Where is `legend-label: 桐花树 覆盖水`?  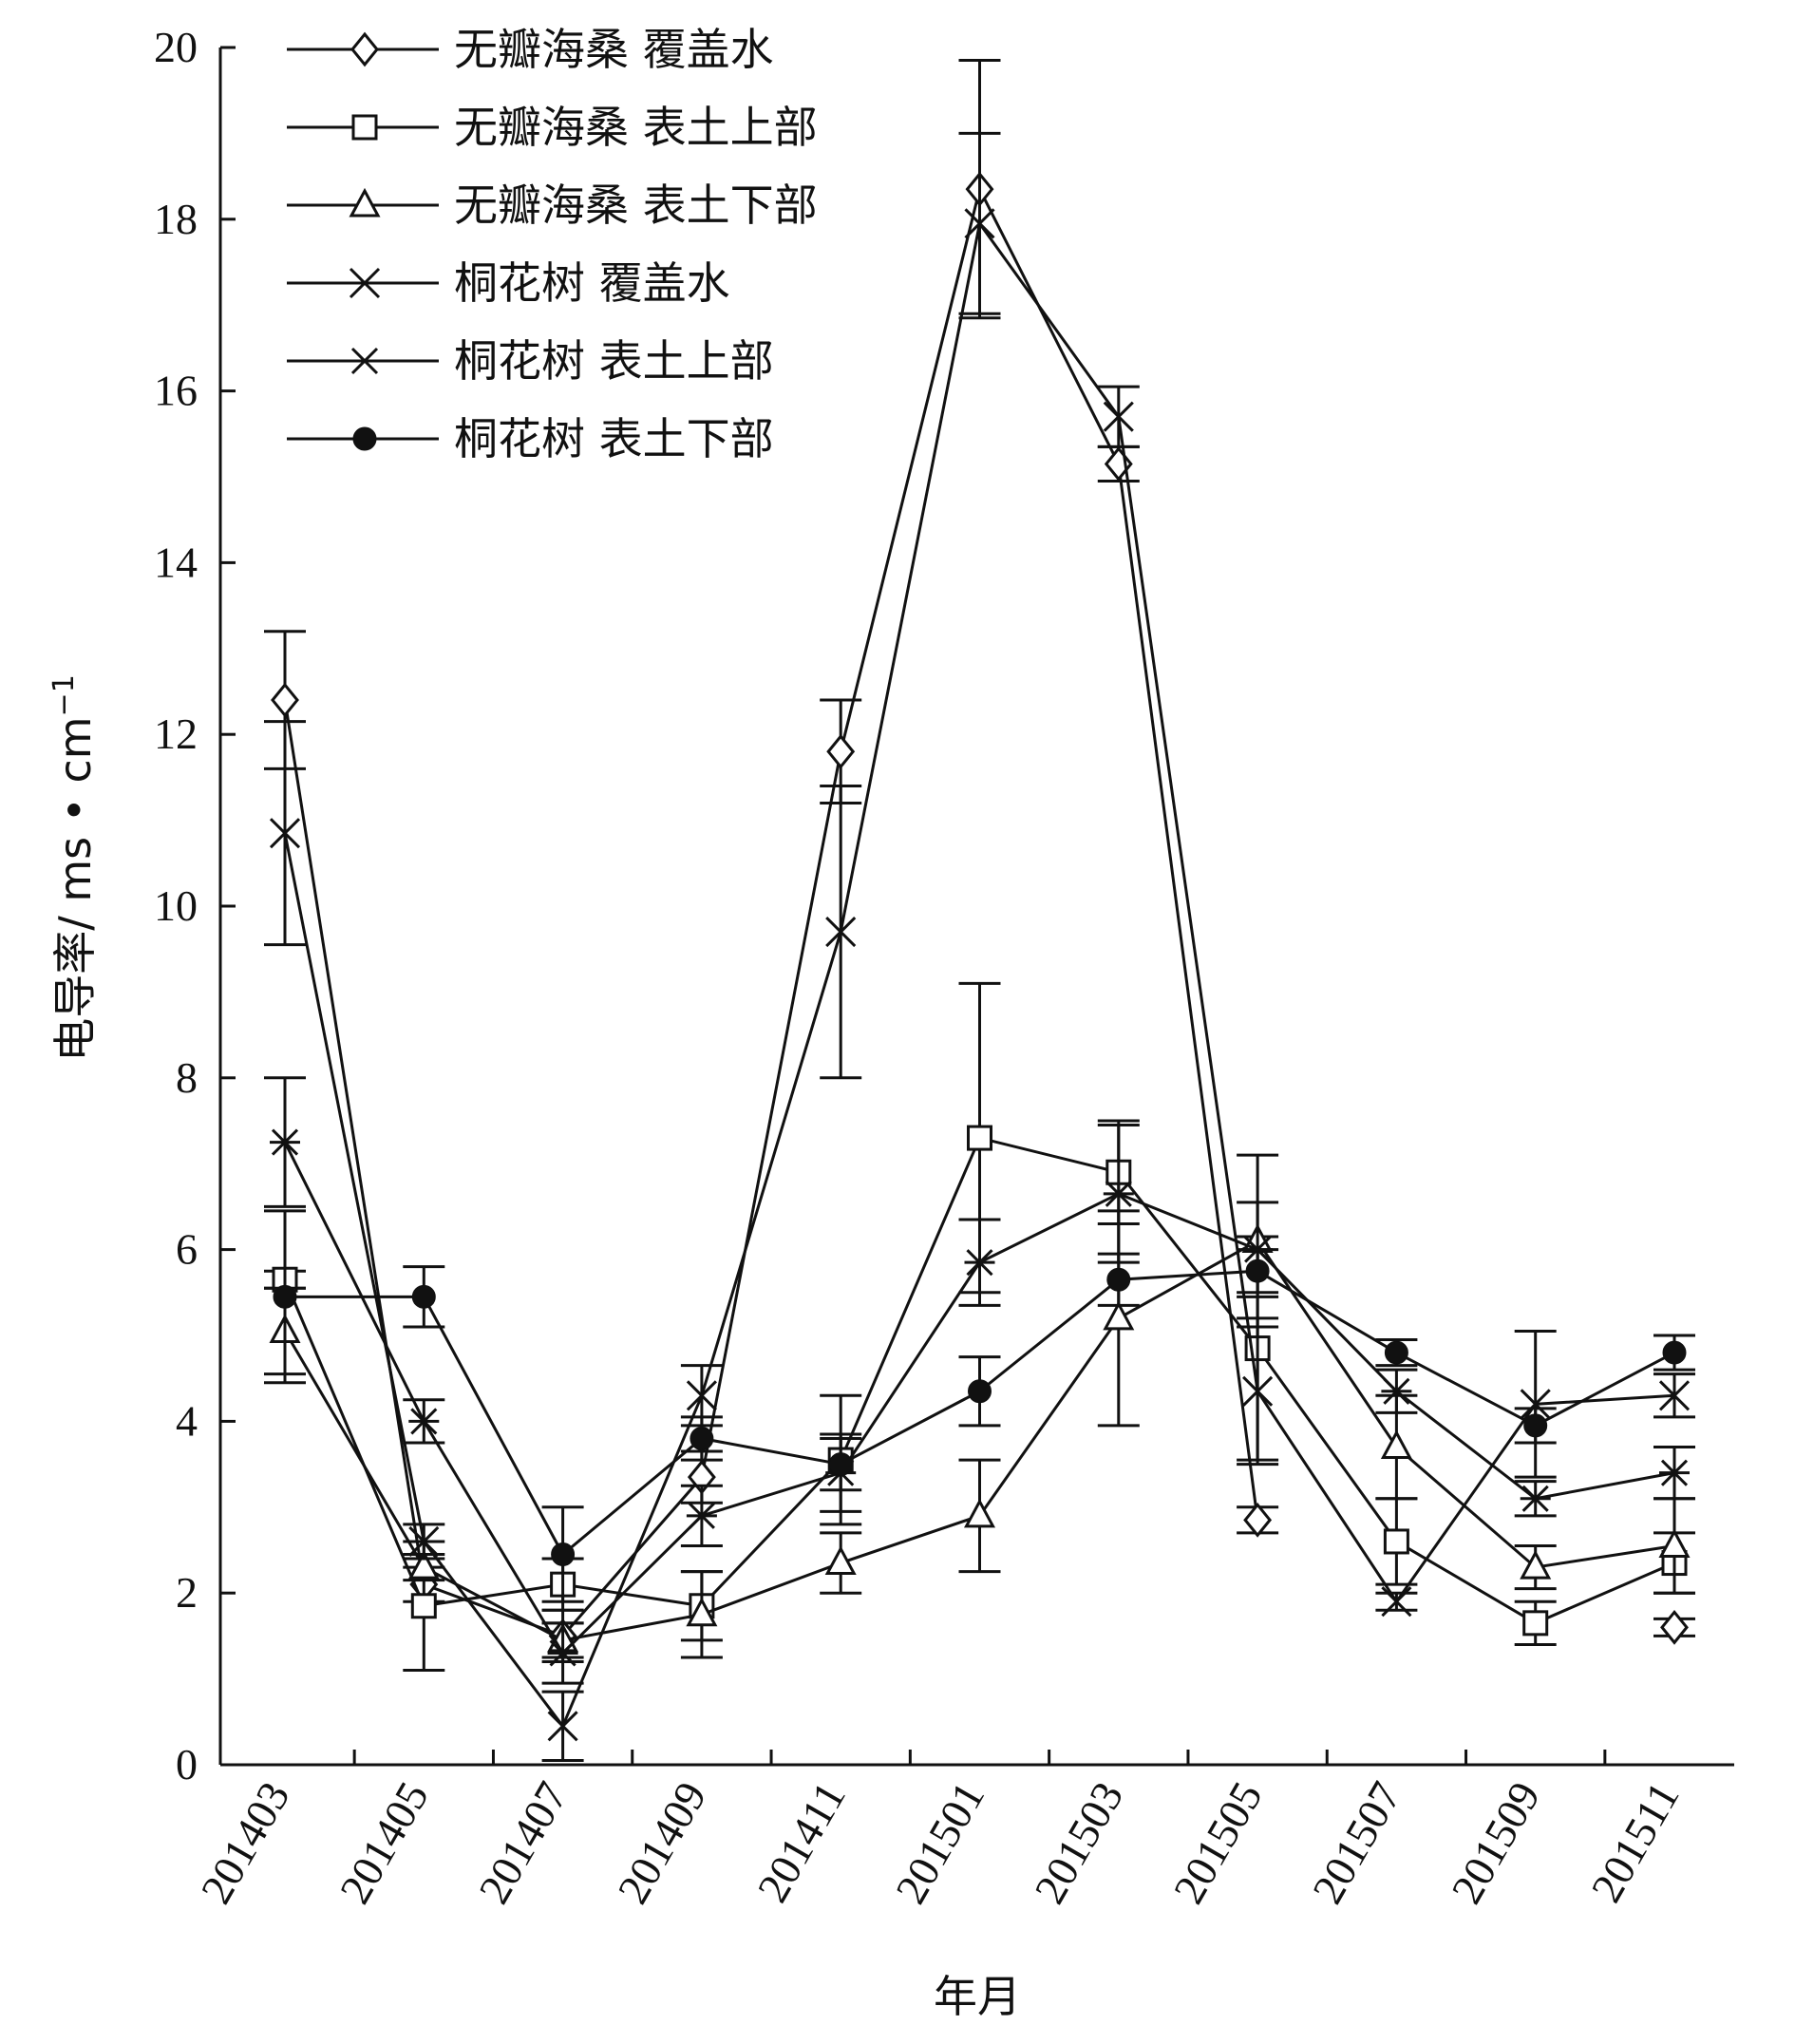
legend-label: 桐花树 覆盖水 is located at coordinates (592, 283).